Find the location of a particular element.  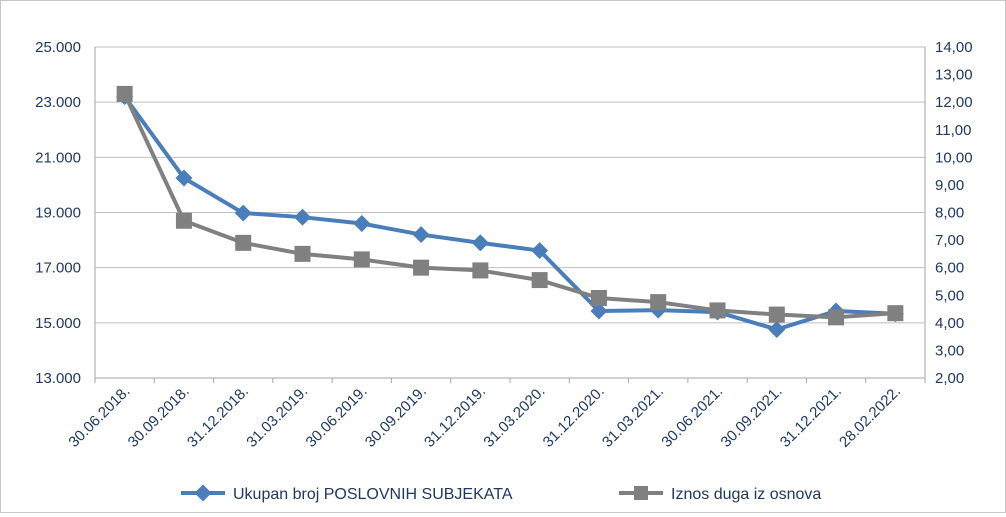

x-tick-label: 30.06.2018. is located at coordinates (99, 417).